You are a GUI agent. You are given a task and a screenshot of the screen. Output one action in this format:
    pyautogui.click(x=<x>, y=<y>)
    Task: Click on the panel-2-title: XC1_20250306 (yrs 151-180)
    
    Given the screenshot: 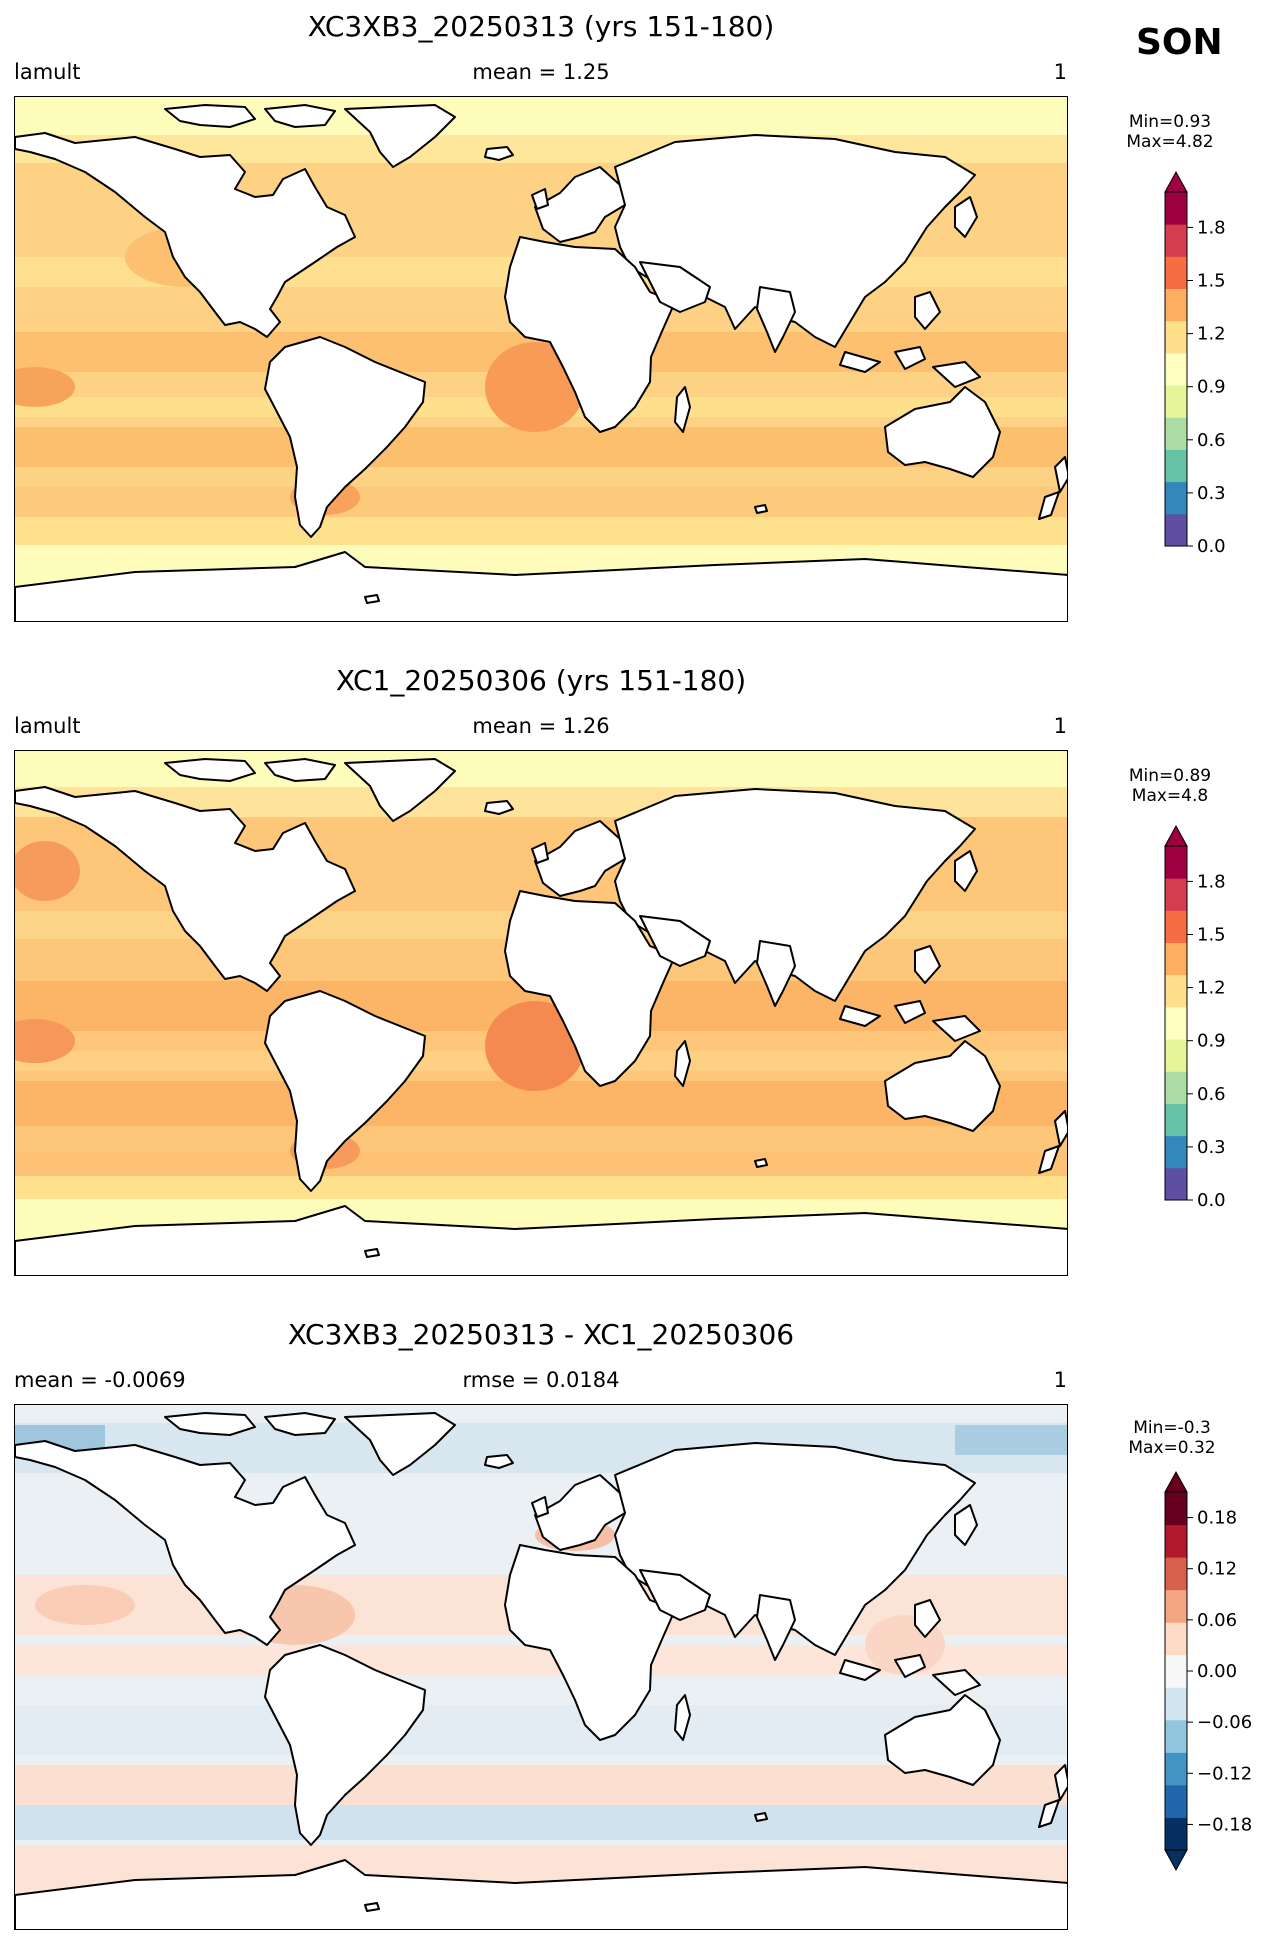 What is the action you would take?
    pyautogui.click(x=541, y=680)
    